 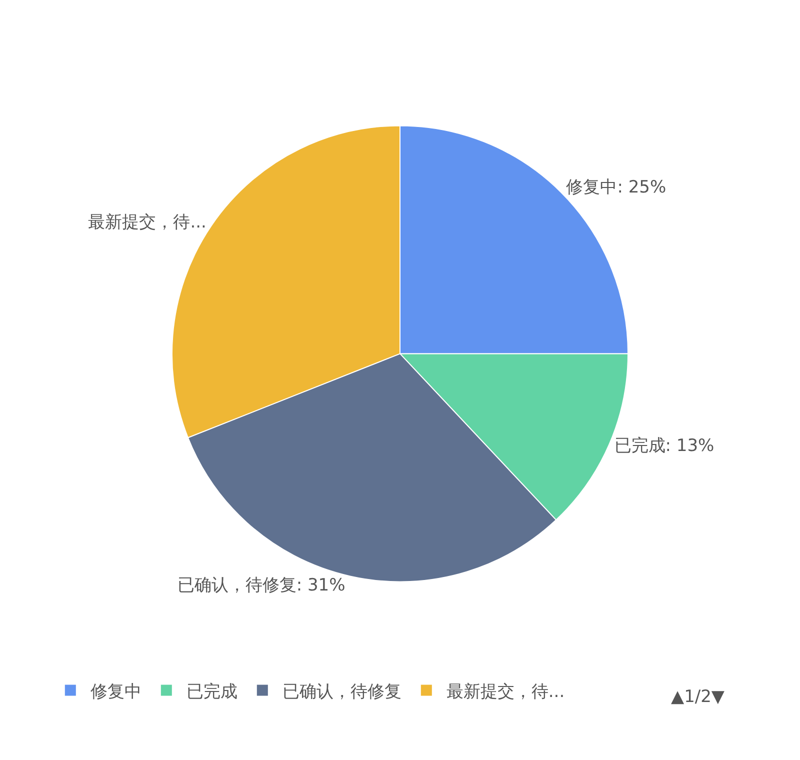 I want to click on data-label: 已完成: 13%, so click(x=664, y=446).